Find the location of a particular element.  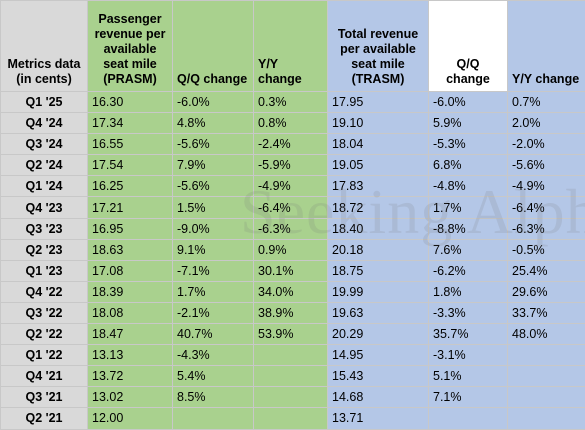

row-quarter: Q2 '23 is located at coordinates (44, 249).